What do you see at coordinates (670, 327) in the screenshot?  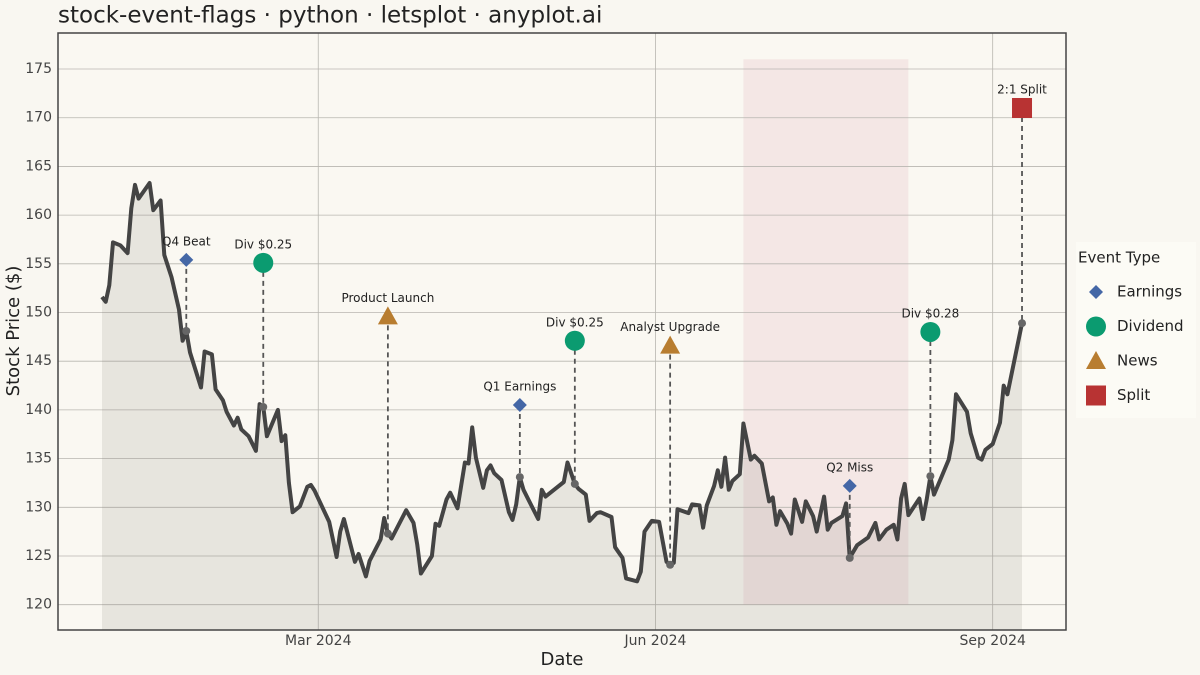 I see `flag-label: Analyst Upgrade` at bounding box center [670, 327].